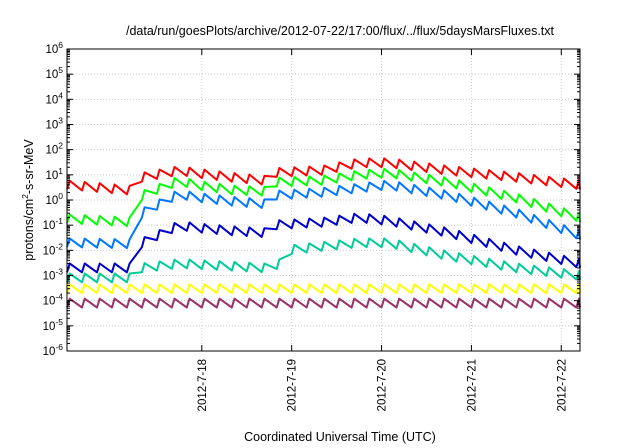  I want to click on x-axis-title: Coordinated Universal Time (UTC), so click(340, 437).